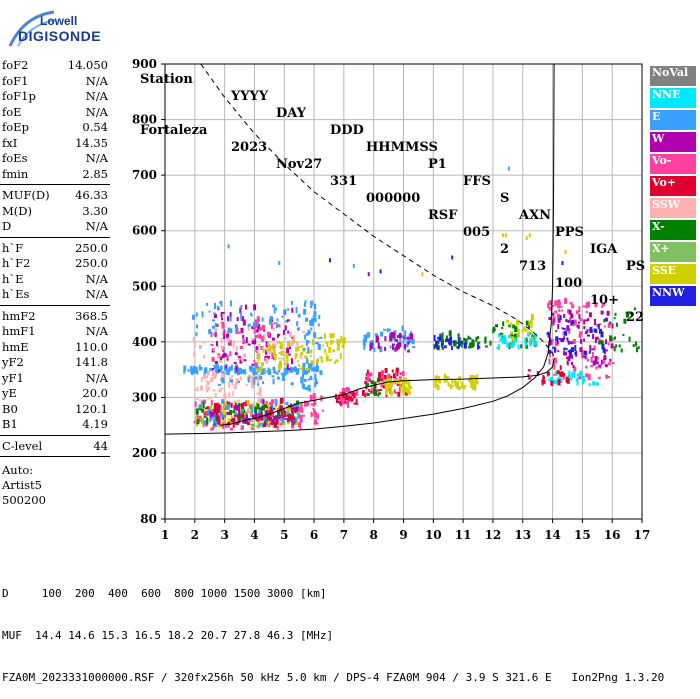 The height and width of the screenshot is (699, 700). I want to click on header-value: 22, so click(635, 317).